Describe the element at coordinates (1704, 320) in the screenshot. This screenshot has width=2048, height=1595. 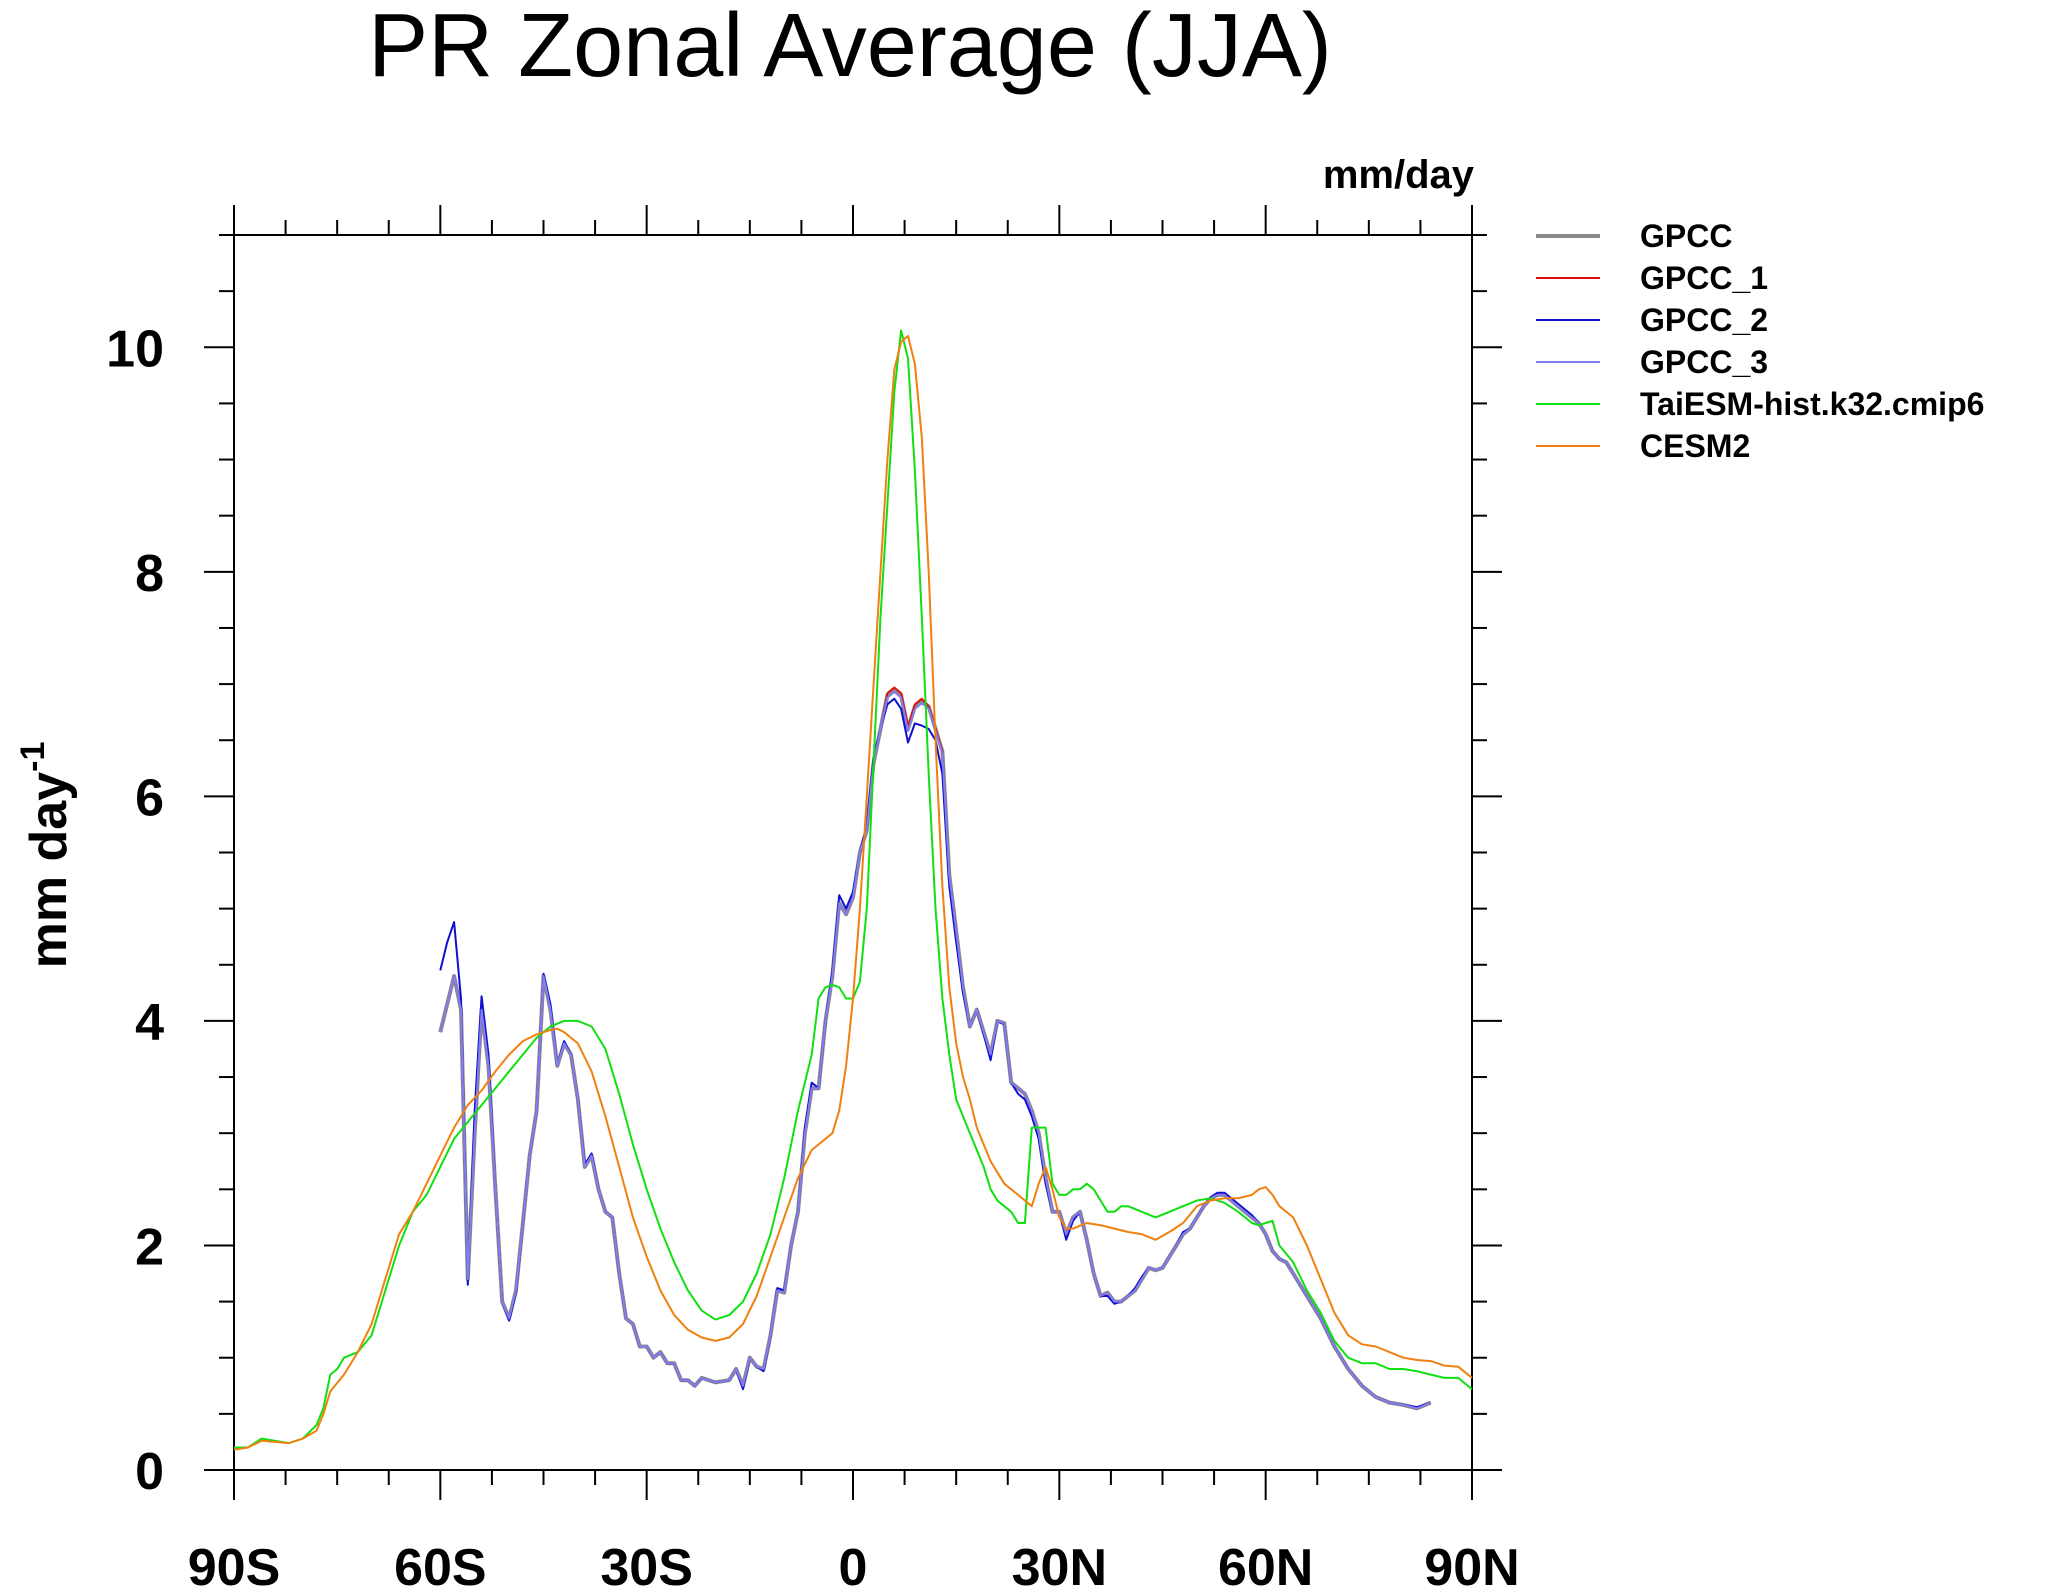
I see `legend-label: GPCC_2` at that location.